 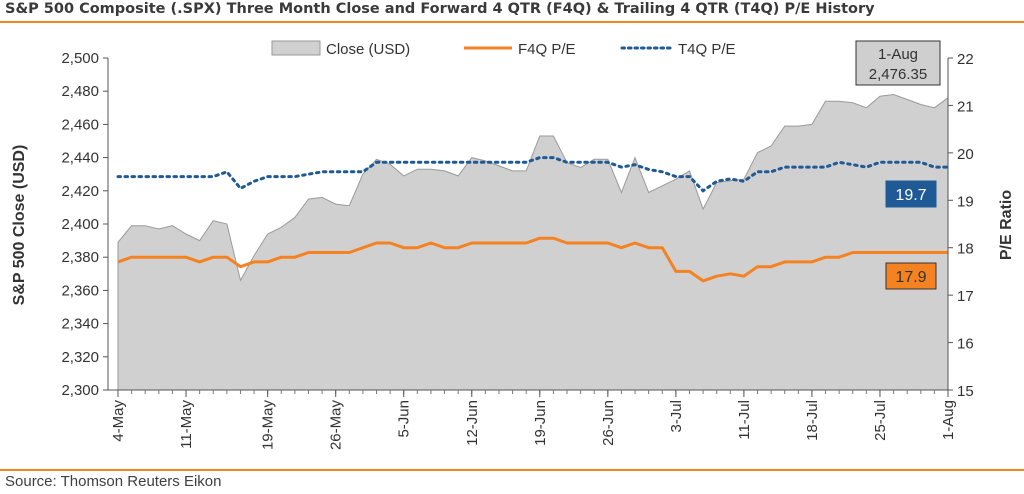 I want to click on y-right-tick-label: 16, so click(x=965, y=344).